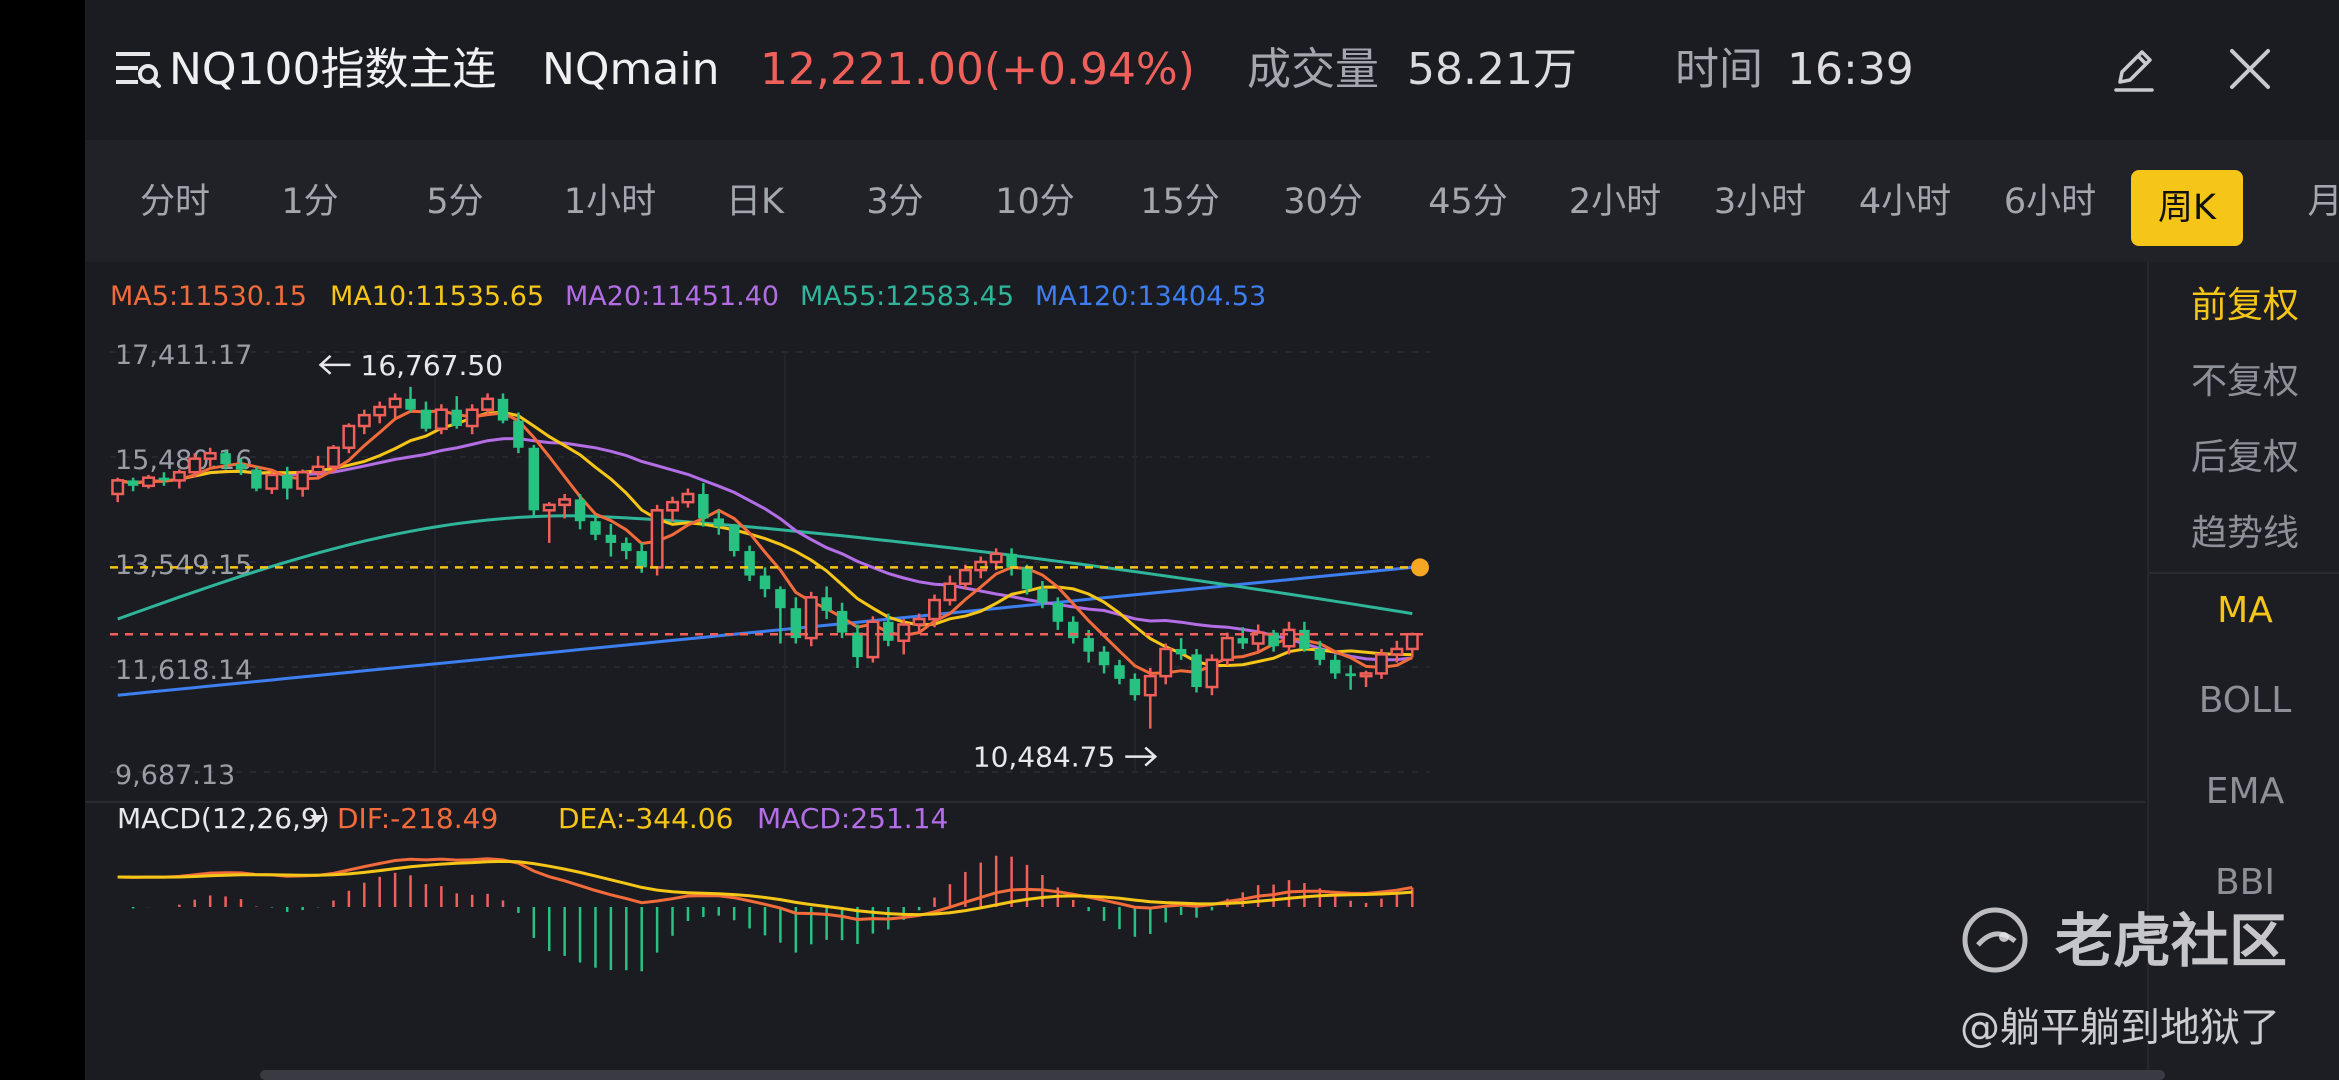 Image resolution: width=2339 pixels, height=1080 pixels. I want to click on tab-15min: 15分, so click(1180, 202).